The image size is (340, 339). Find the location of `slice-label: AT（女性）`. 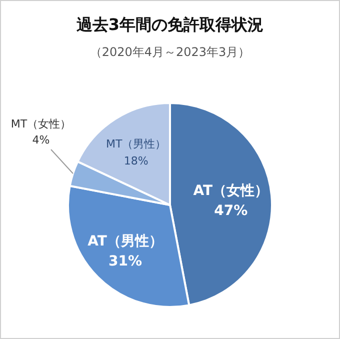

slice-label: AT（女性） is located at coordinates (231, 191).